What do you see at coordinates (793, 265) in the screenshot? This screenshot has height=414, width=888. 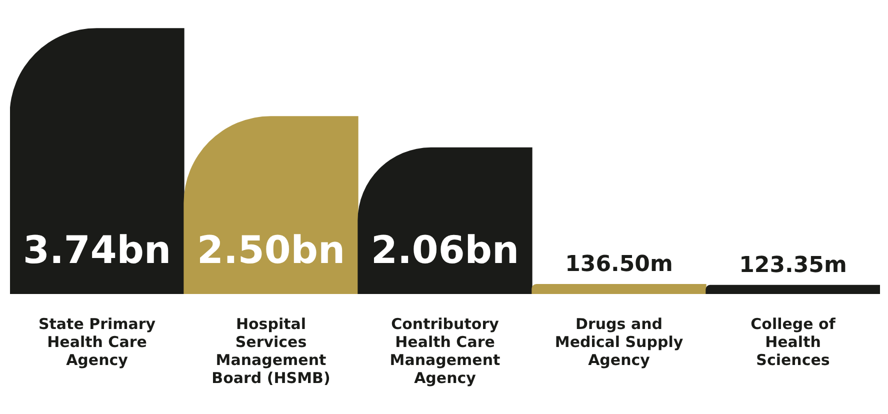 I see `data-label: 123.35m` at bounding box center [793, 265].